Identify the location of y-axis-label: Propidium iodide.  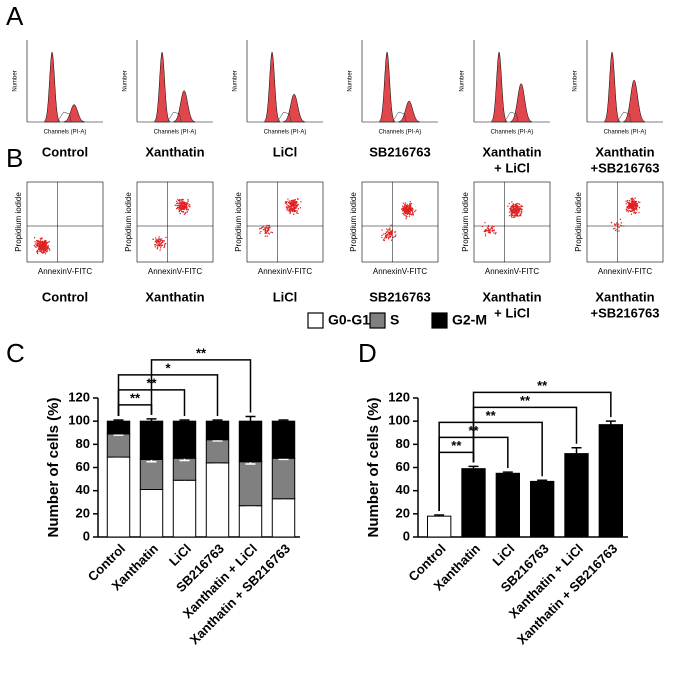
(238, 222).